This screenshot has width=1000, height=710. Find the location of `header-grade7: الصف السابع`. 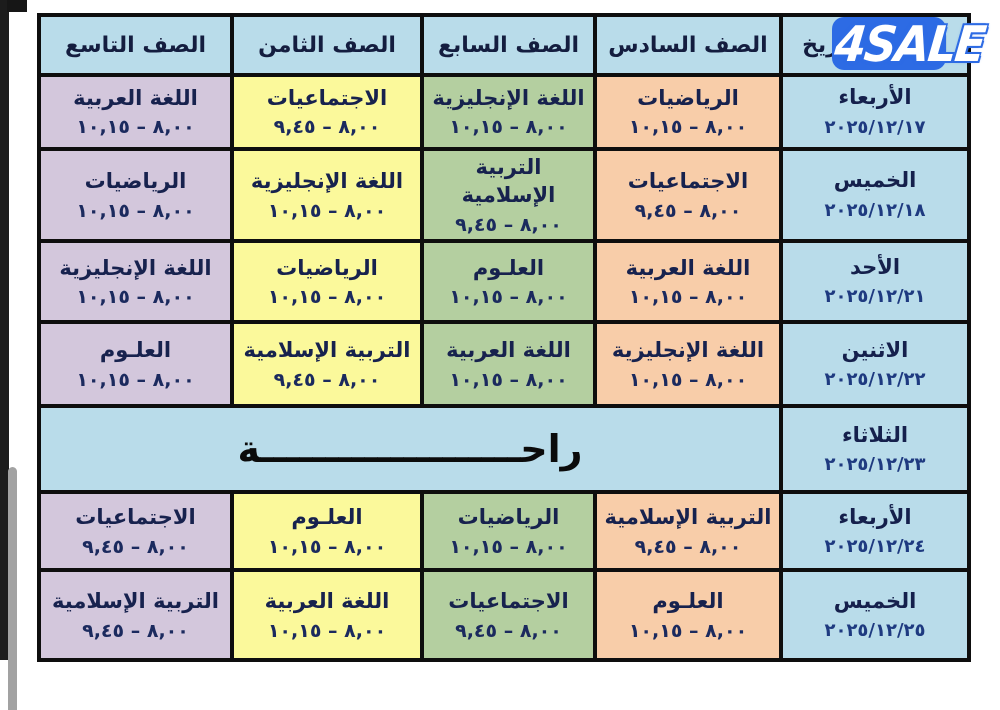

header-grade7: الصف السابع is located at coordinates (508, 45).